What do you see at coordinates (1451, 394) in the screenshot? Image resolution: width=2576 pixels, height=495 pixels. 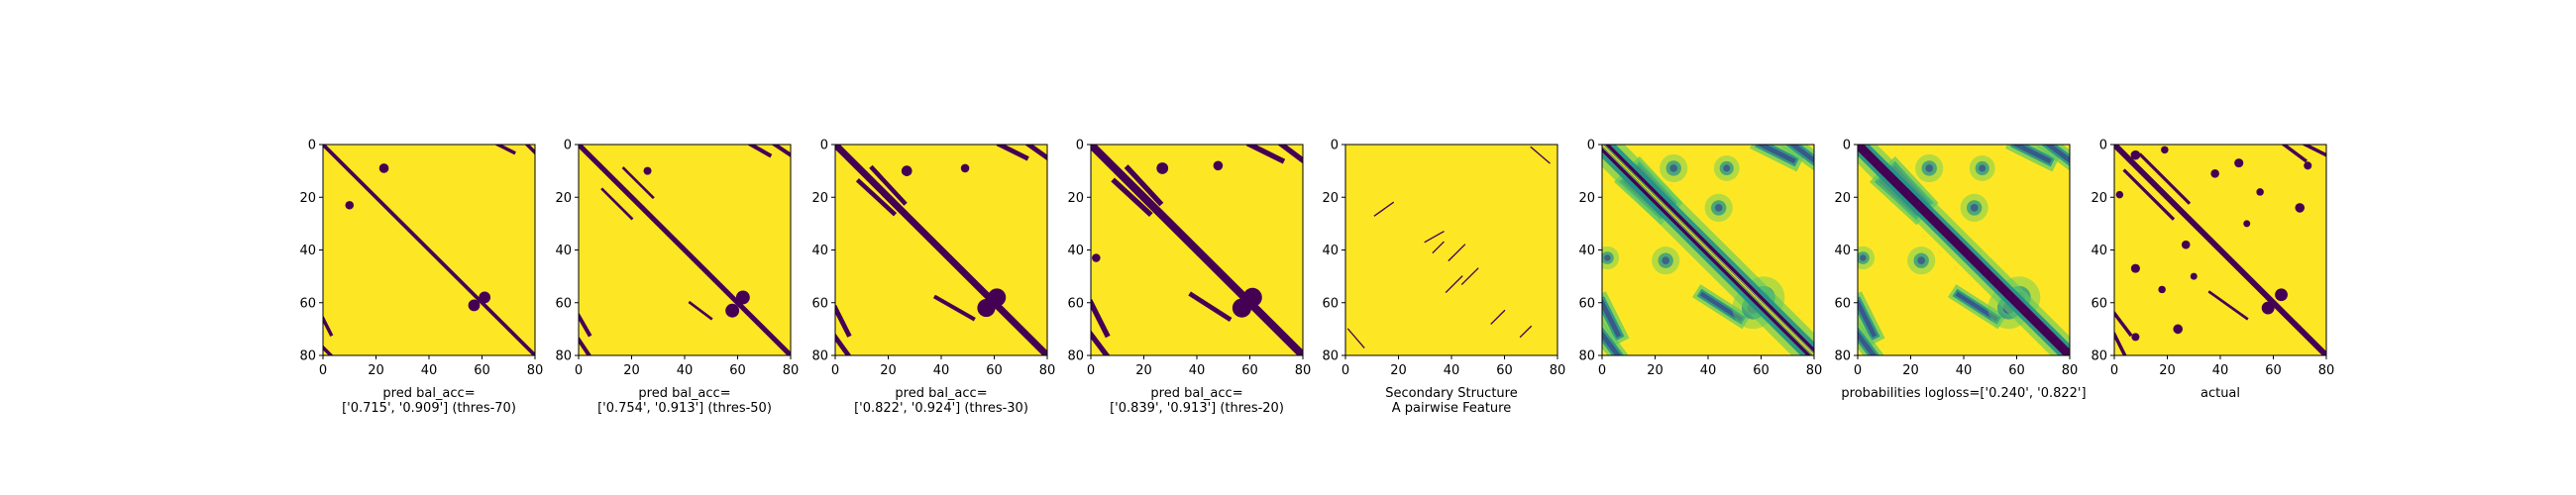 I see `panel-caption-line: Secondary Structure` at bounding box center [1451, 394].